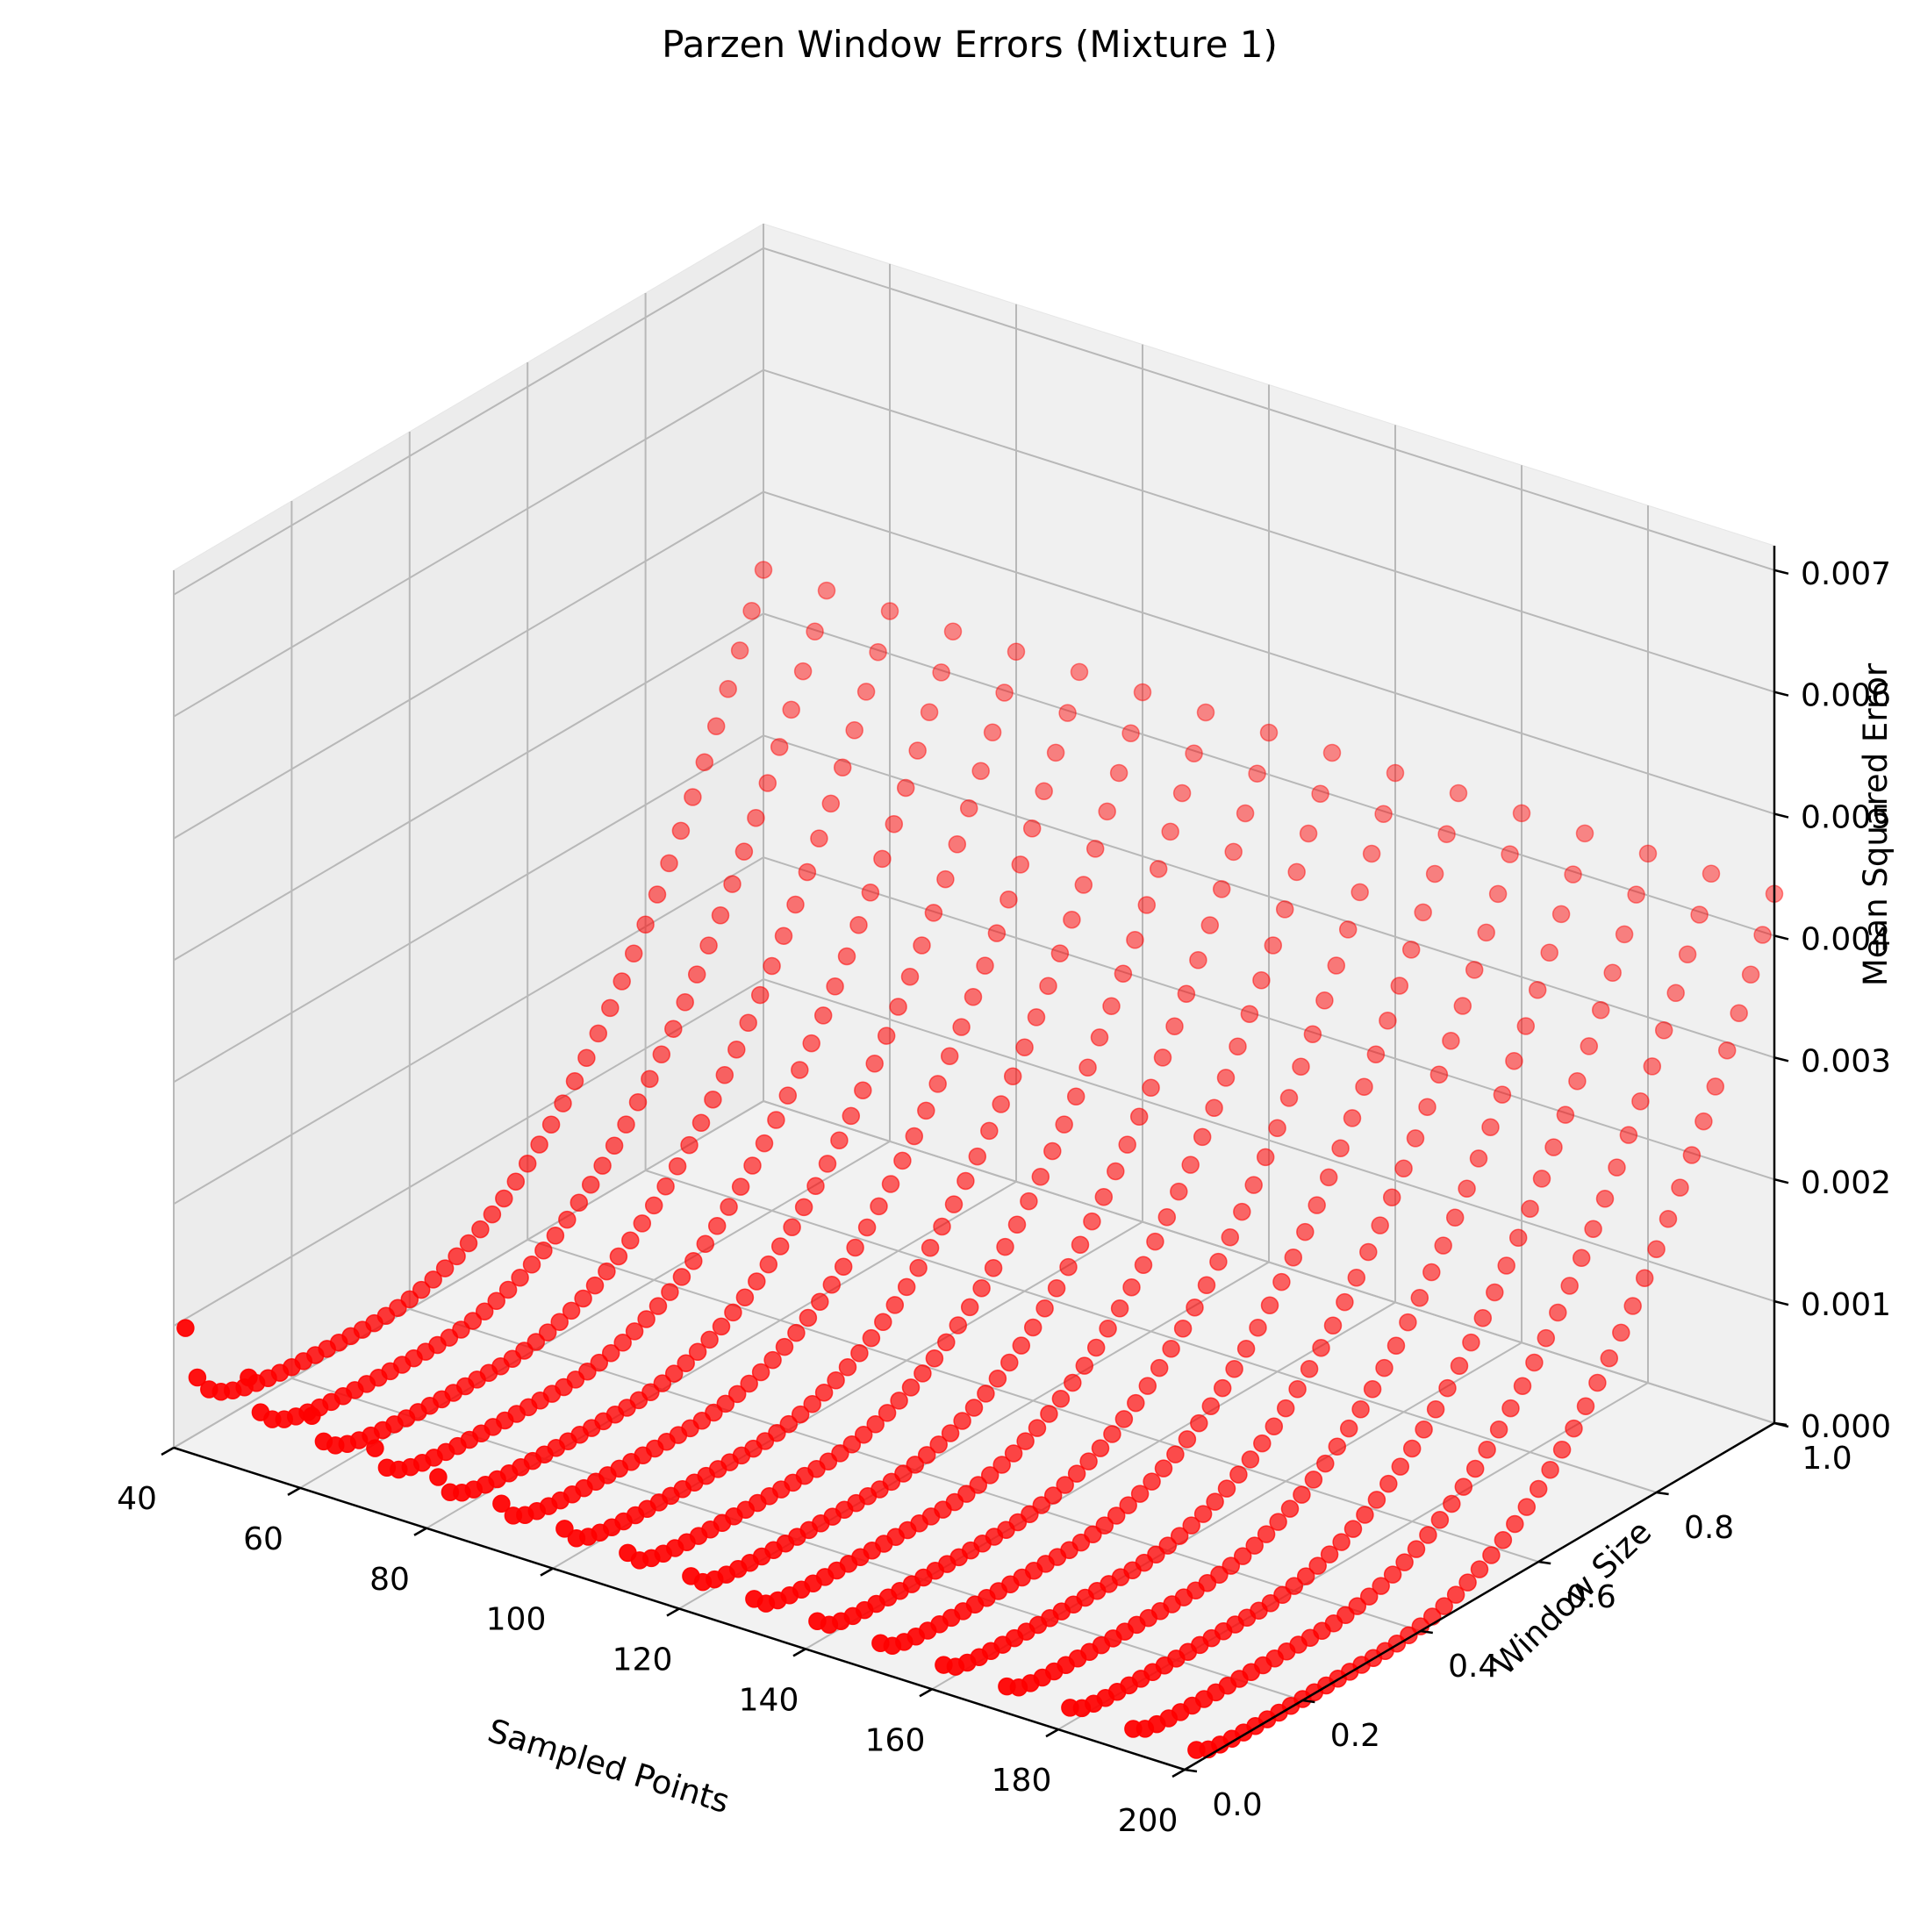 Image resolution: width=1913 pixels, height=1932 pixels. I want to click on chart-title: Parzen Window Errors (Mixture 1), so click(970, 44).